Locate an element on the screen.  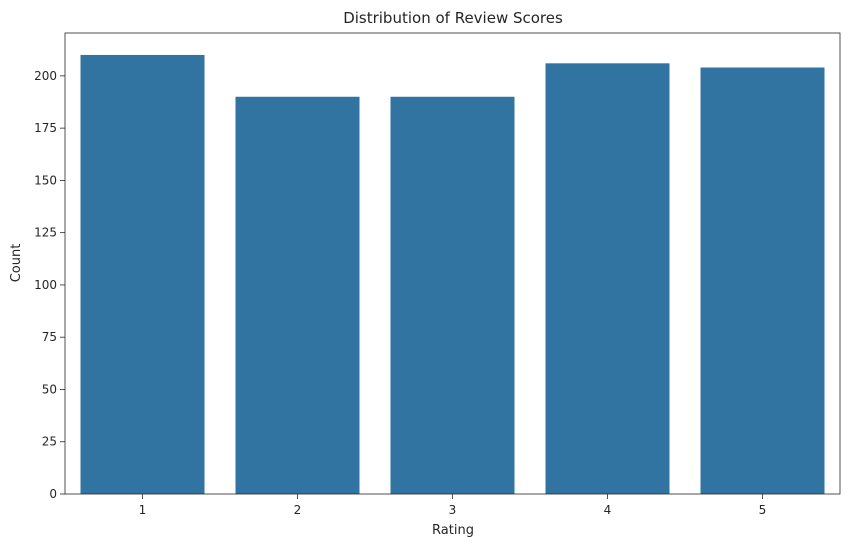
y-axis-ticks: 0 25 50 75 100 125 150 175 200 is located at coordinates (49, 285).